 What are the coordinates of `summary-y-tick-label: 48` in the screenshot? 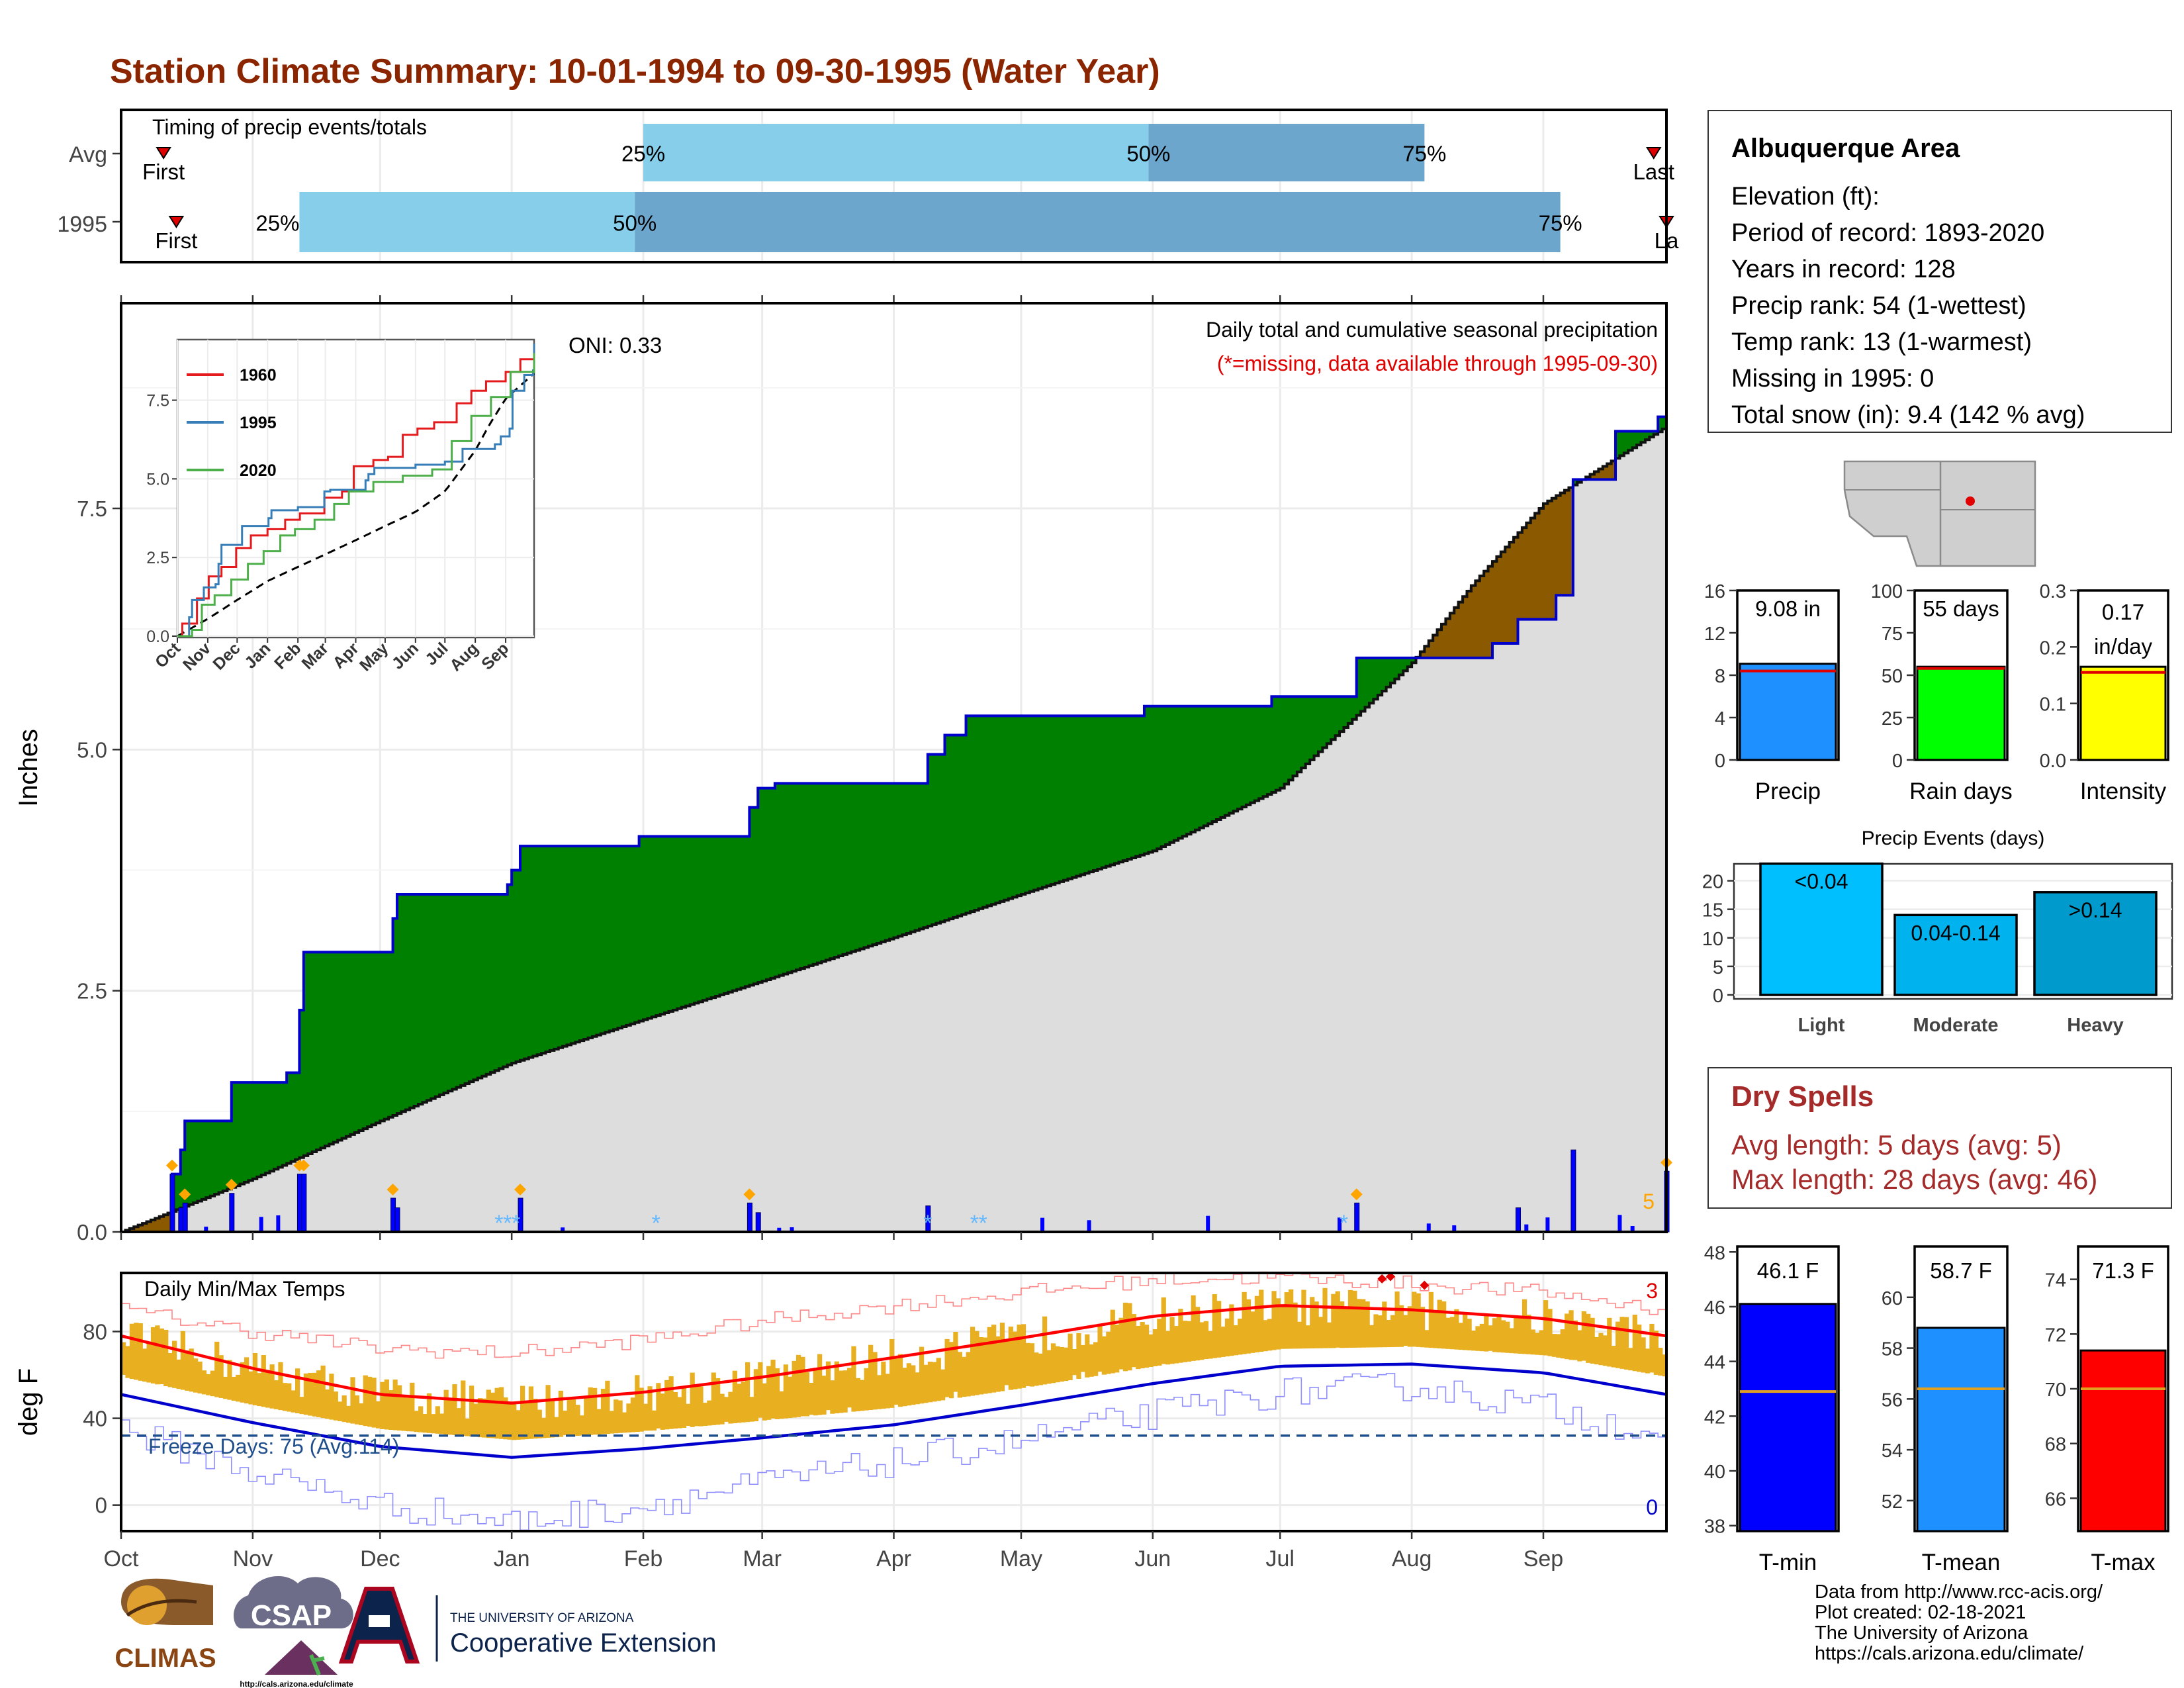 It's located at (1715, 1253).